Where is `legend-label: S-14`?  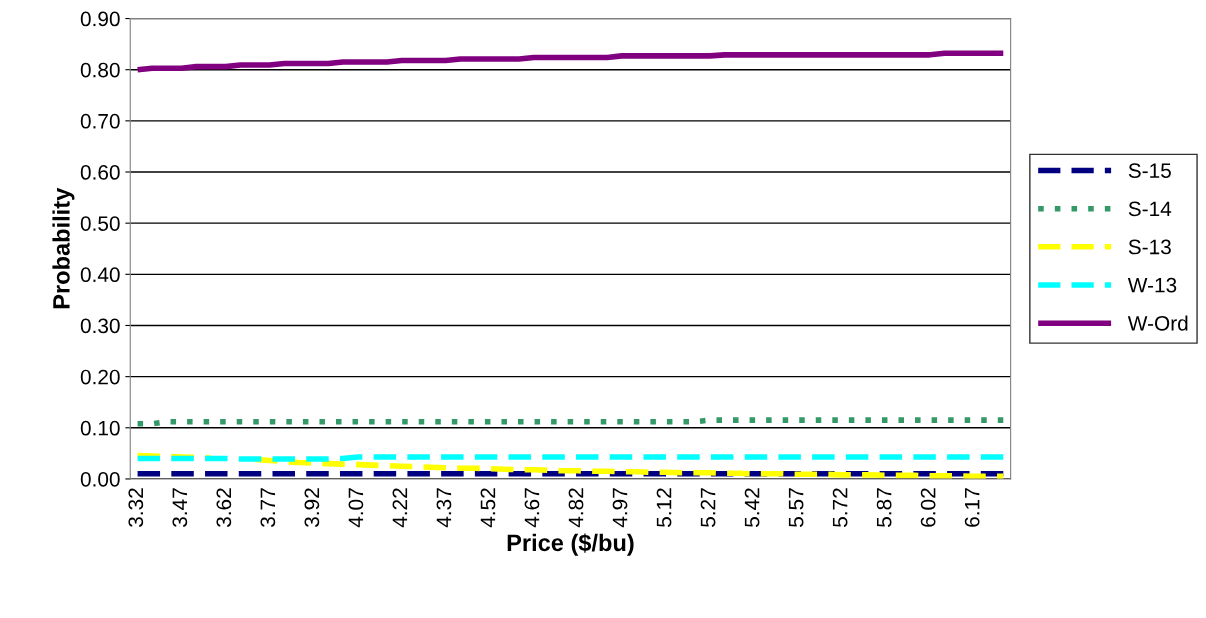
legend-label: S-14 is located at coordinates (1150, 209).